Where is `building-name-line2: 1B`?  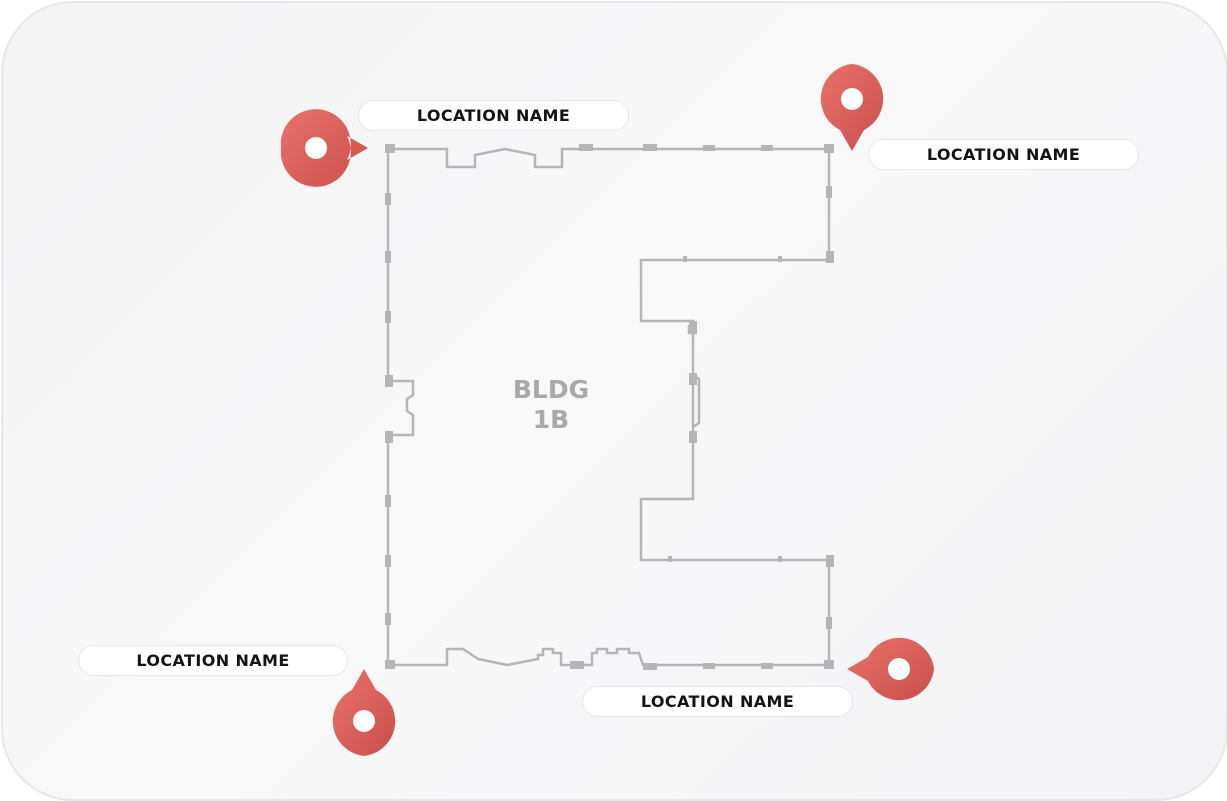
building-name-line2: 1B is located at coordinates (551, 419).